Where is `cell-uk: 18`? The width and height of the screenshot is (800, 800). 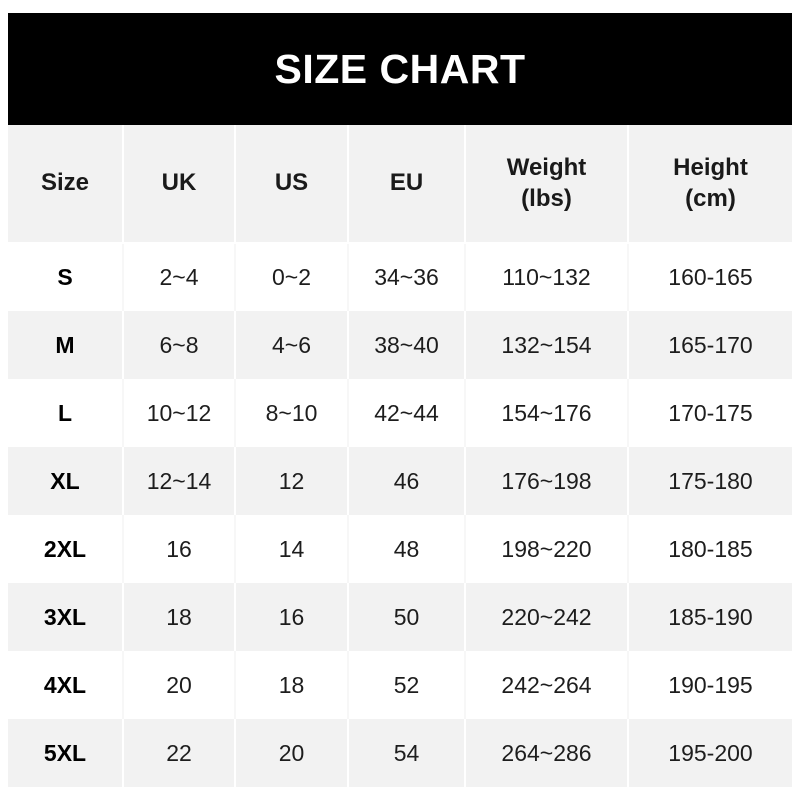 cell-uk: 18 is located at coordinates (179, 617).